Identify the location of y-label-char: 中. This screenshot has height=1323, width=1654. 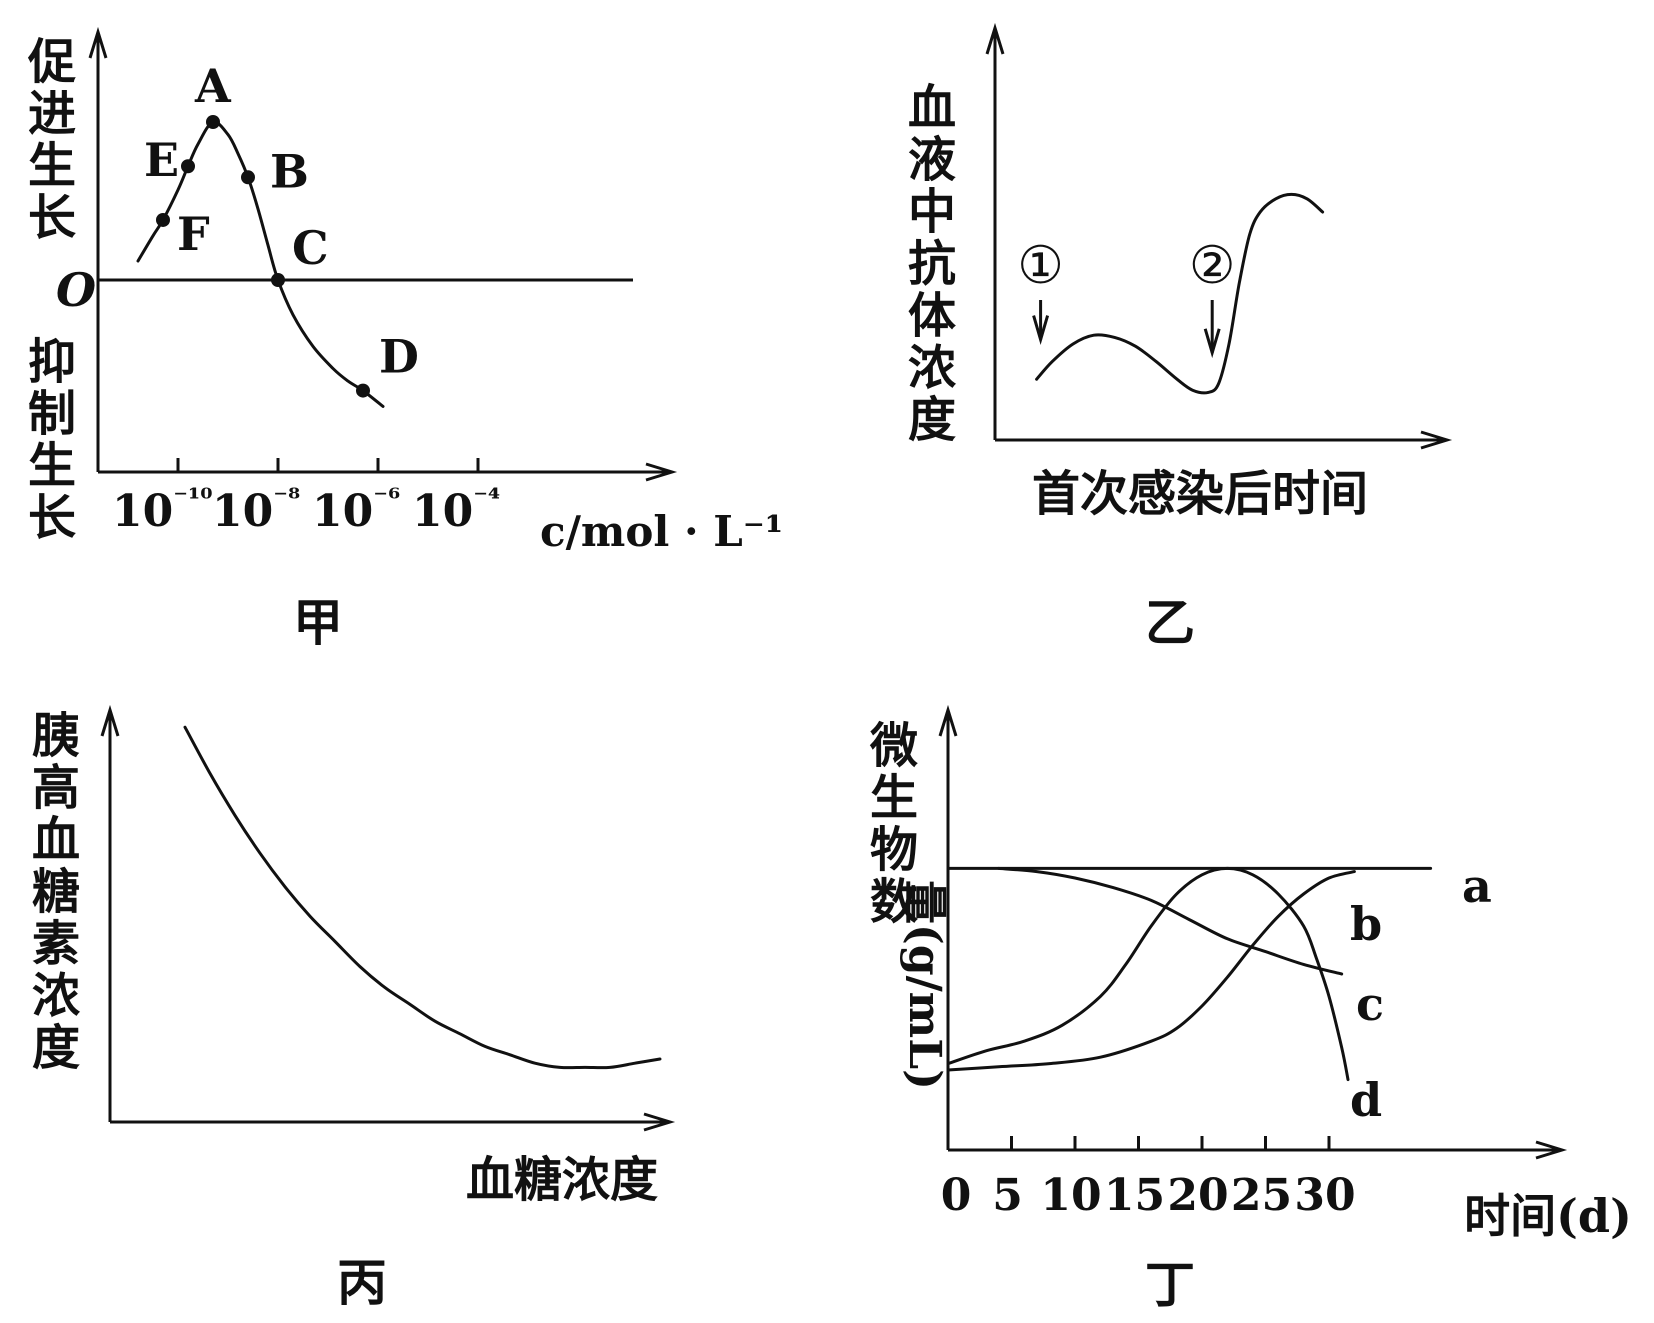
(932, 212).